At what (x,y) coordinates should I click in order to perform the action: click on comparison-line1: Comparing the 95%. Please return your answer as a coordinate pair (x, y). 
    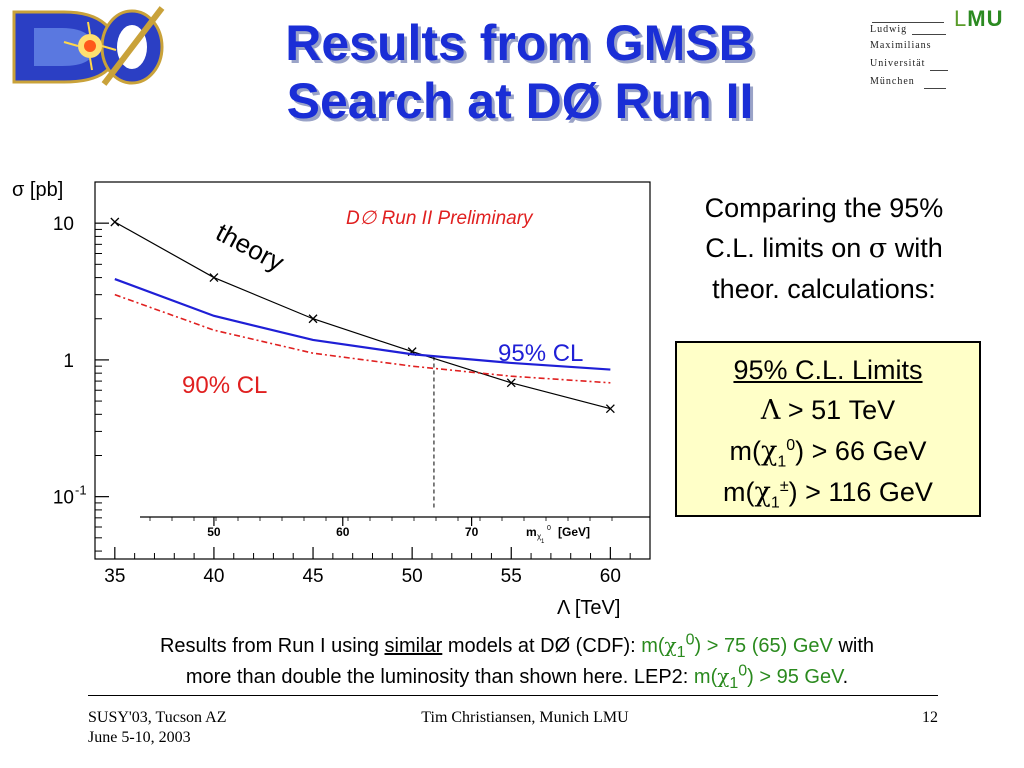
    Looking at the image, I should click on (824, 208).